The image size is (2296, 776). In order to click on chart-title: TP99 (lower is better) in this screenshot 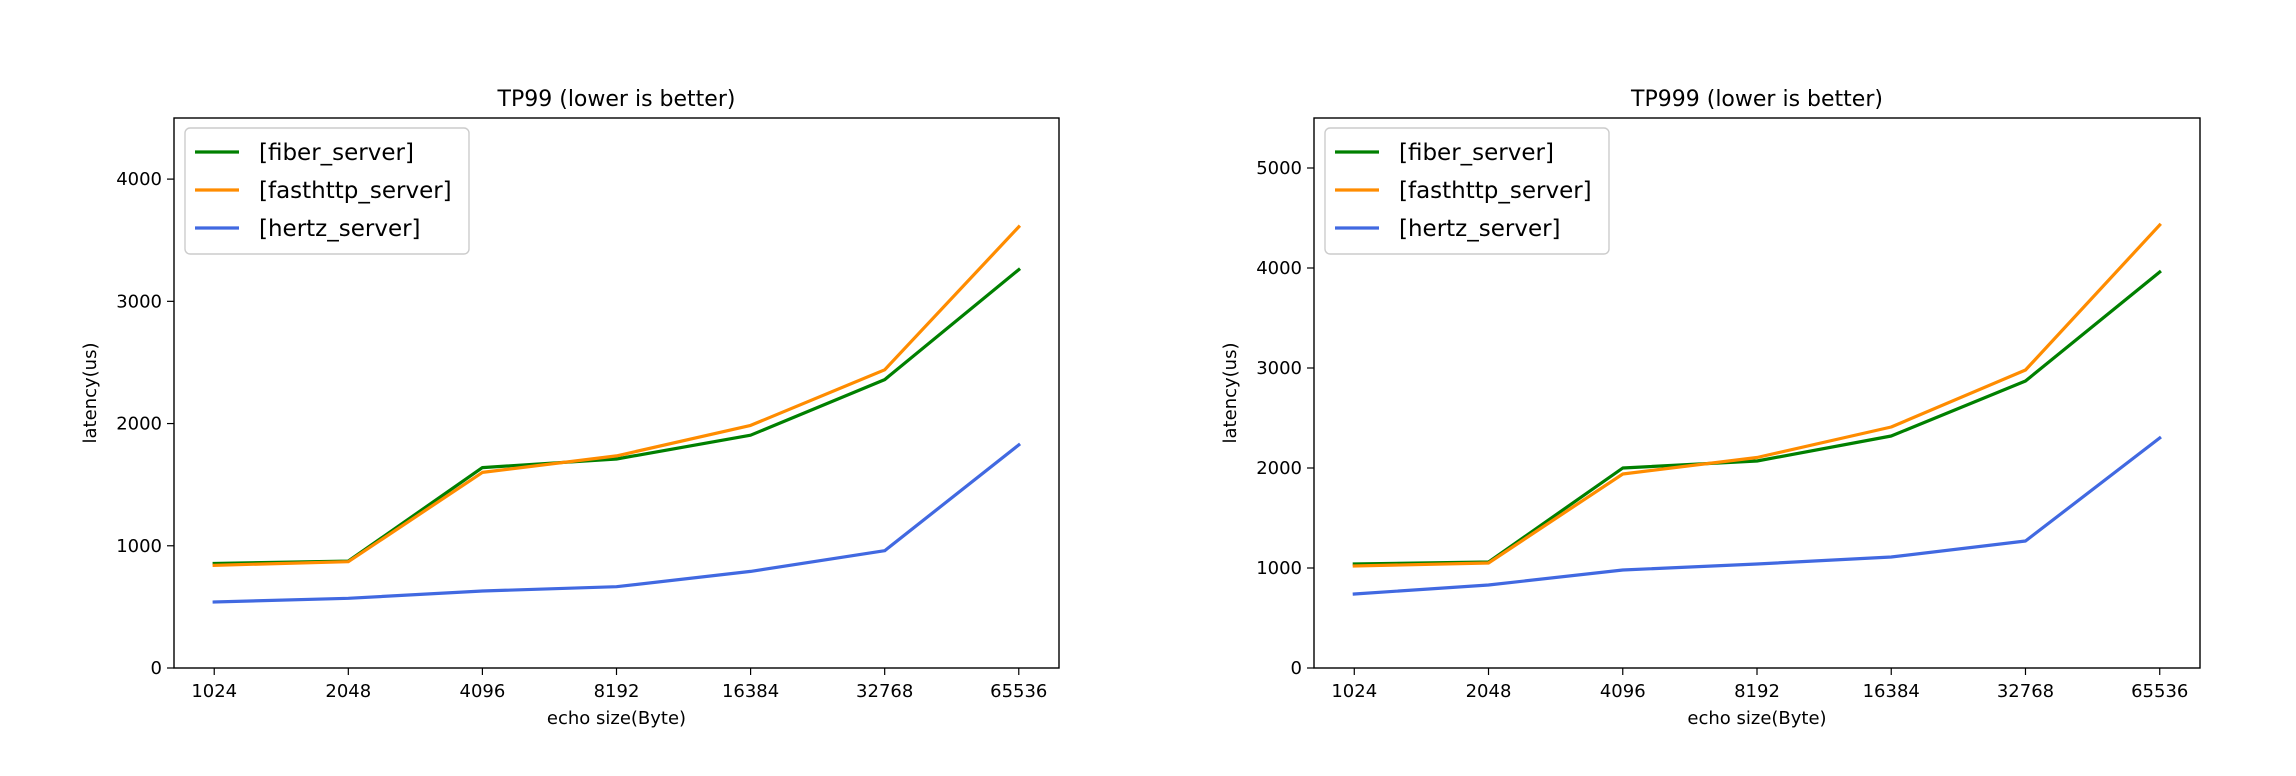, I will do `click(616, 99)`.